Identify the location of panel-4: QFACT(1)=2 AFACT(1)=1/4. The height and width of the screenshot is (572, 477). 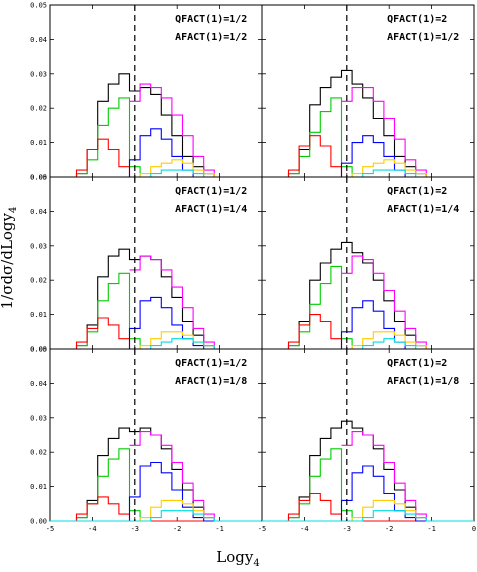
(368, 263).